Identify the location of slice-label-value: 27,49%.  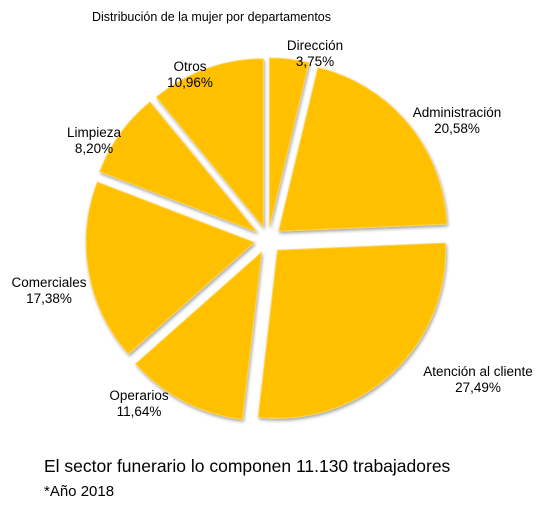
(478, 387).